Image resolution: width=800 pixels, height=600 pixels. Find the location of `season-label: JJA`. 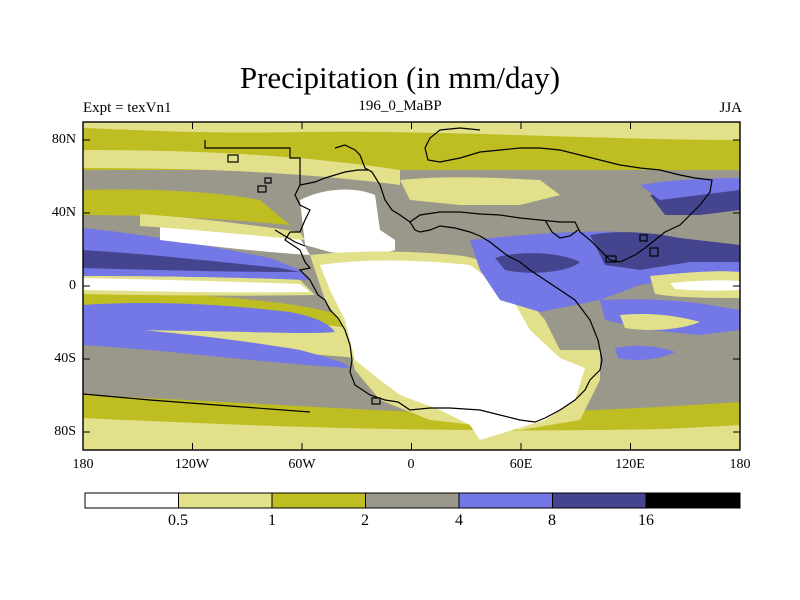

season-label: JJA is located at coordinates (730, 108).